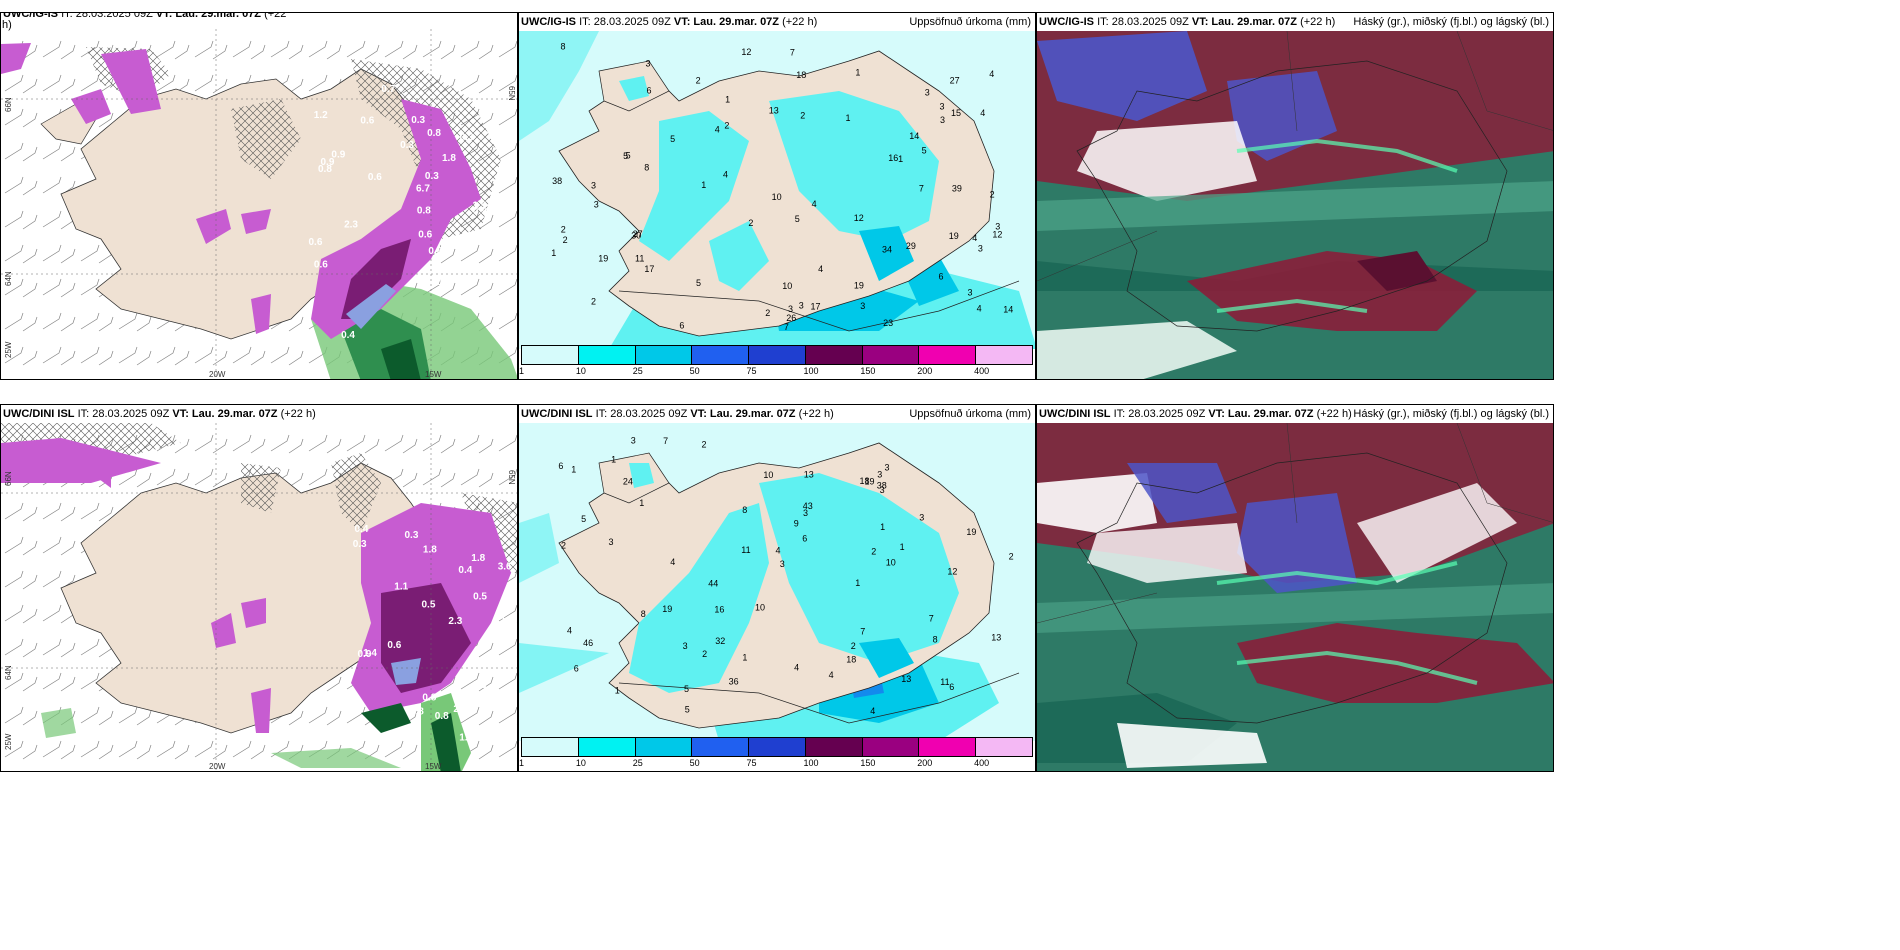  What do you see at coordinates (957, 189) in the screenshot?
I see `value-label: 39` at bounding box center [957, 189].